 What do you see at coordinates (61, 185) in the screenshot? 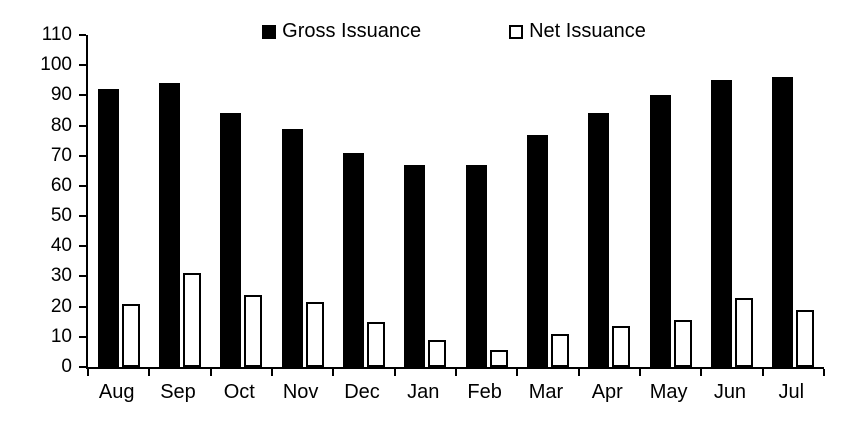
I see `y-tick-label: 60` at bounding box center [61, 185].